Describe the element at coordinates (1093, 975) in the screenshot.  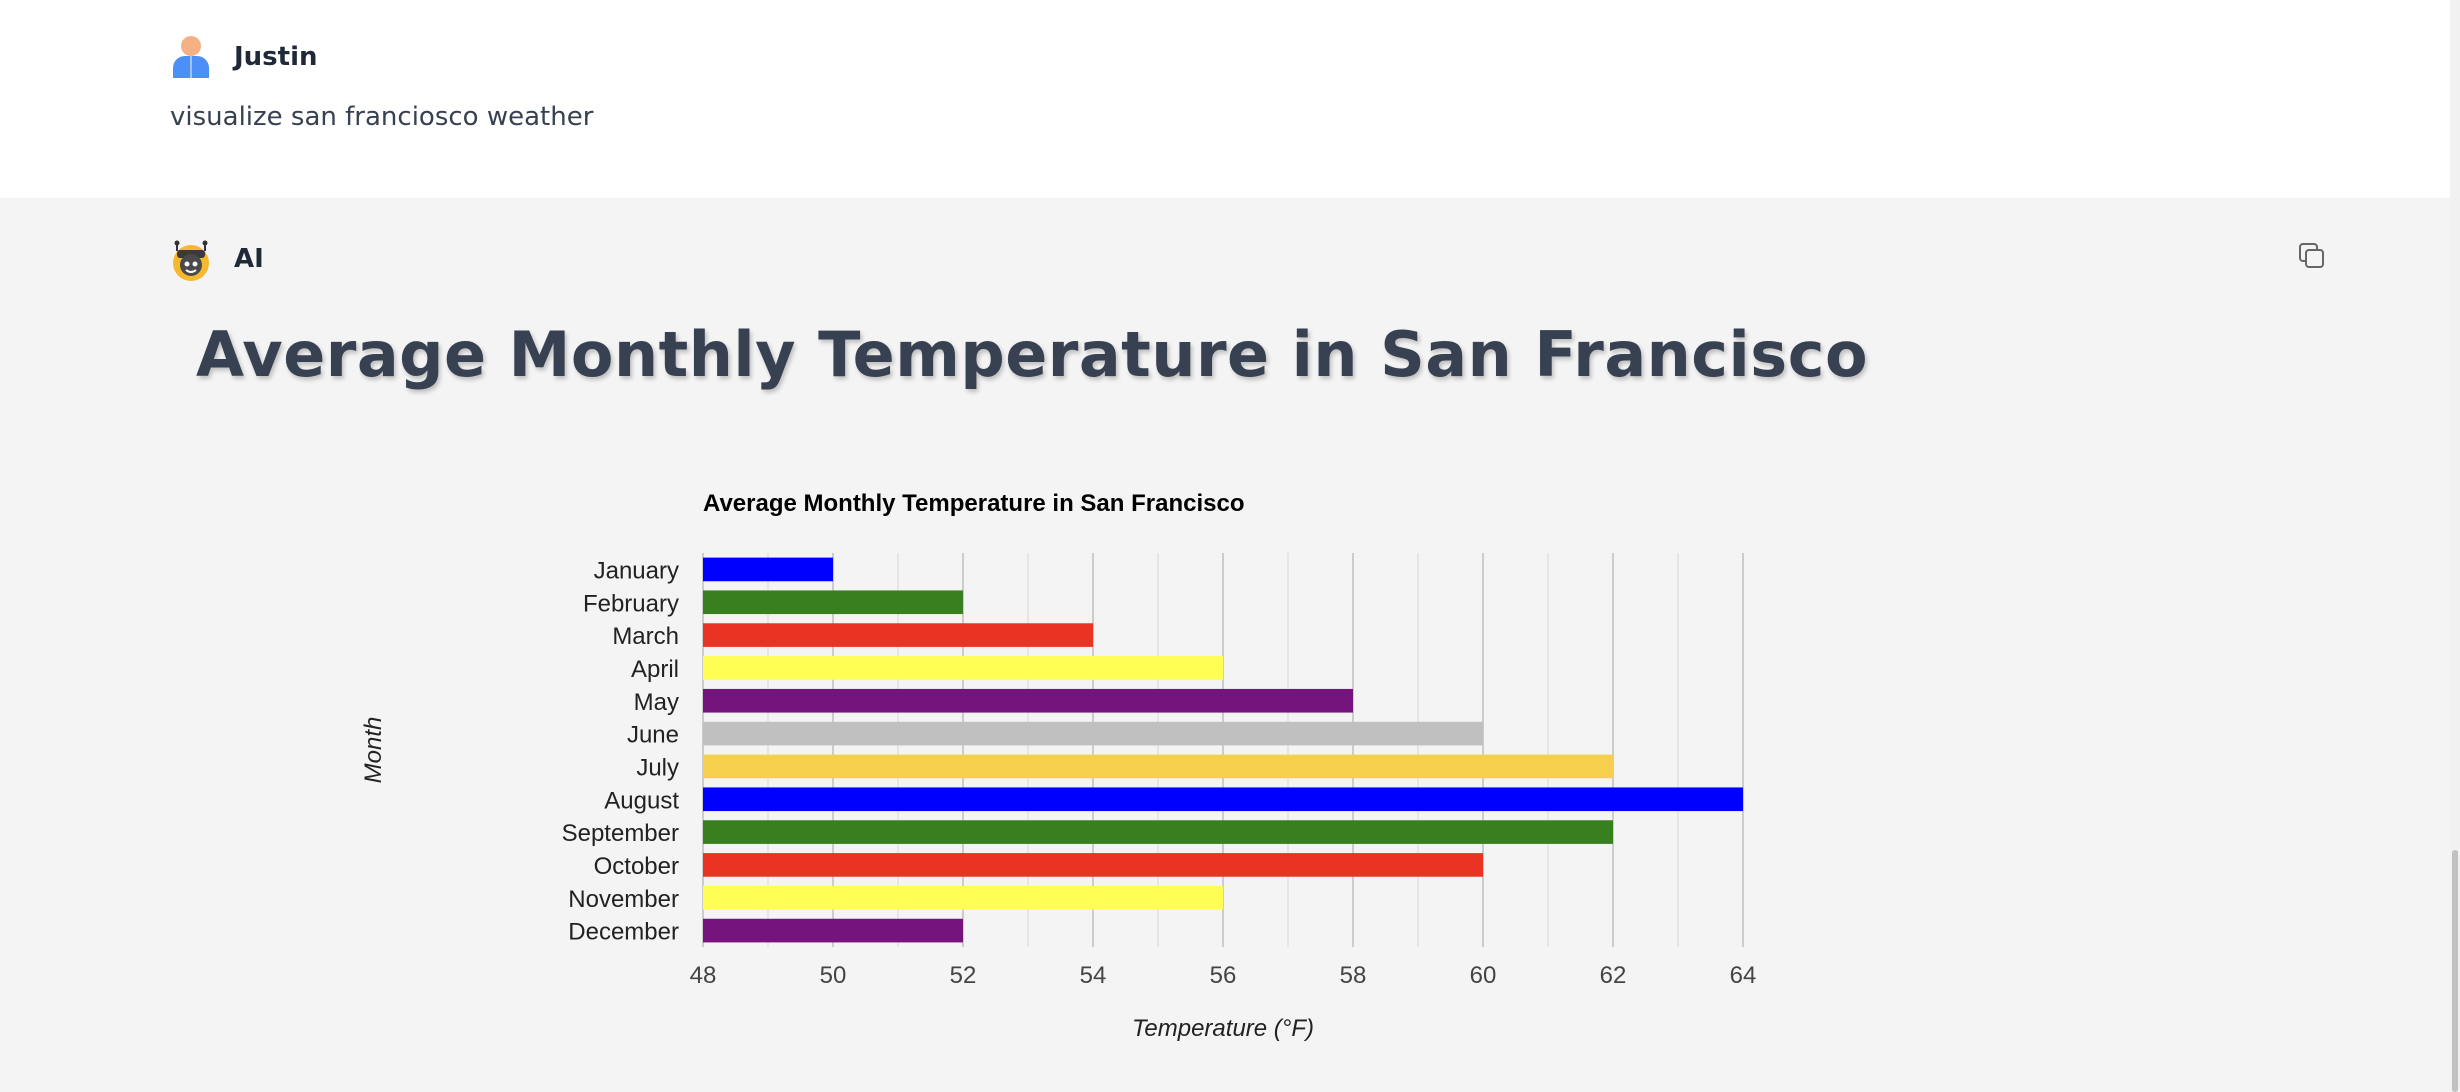
I see `x-tick-label: 54` at that location.